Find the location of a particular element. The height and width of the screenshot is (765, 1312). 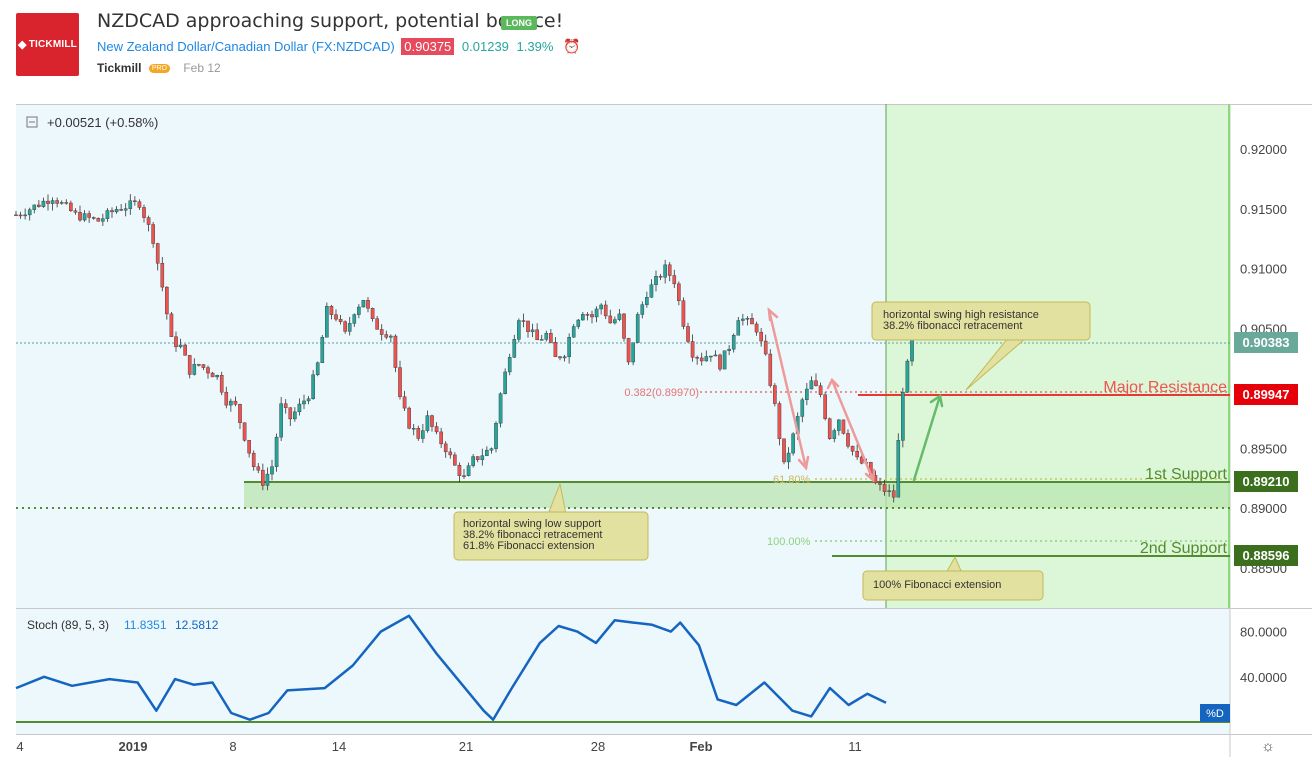

symbol-code: (FX:NZDCAD) is located at coordinates (353, 46).